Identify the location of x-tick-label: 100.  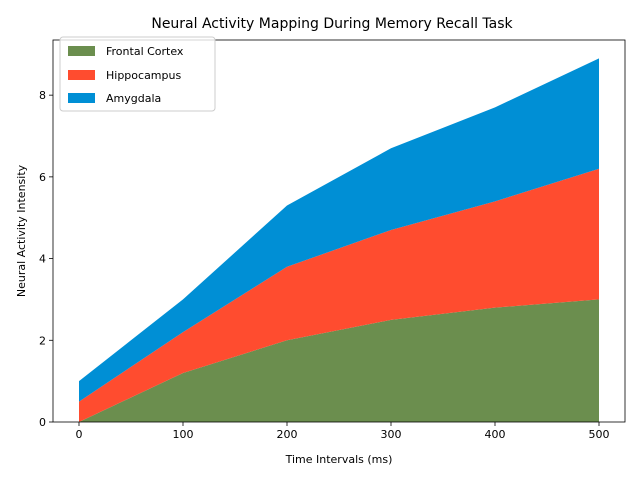
(183, 434).